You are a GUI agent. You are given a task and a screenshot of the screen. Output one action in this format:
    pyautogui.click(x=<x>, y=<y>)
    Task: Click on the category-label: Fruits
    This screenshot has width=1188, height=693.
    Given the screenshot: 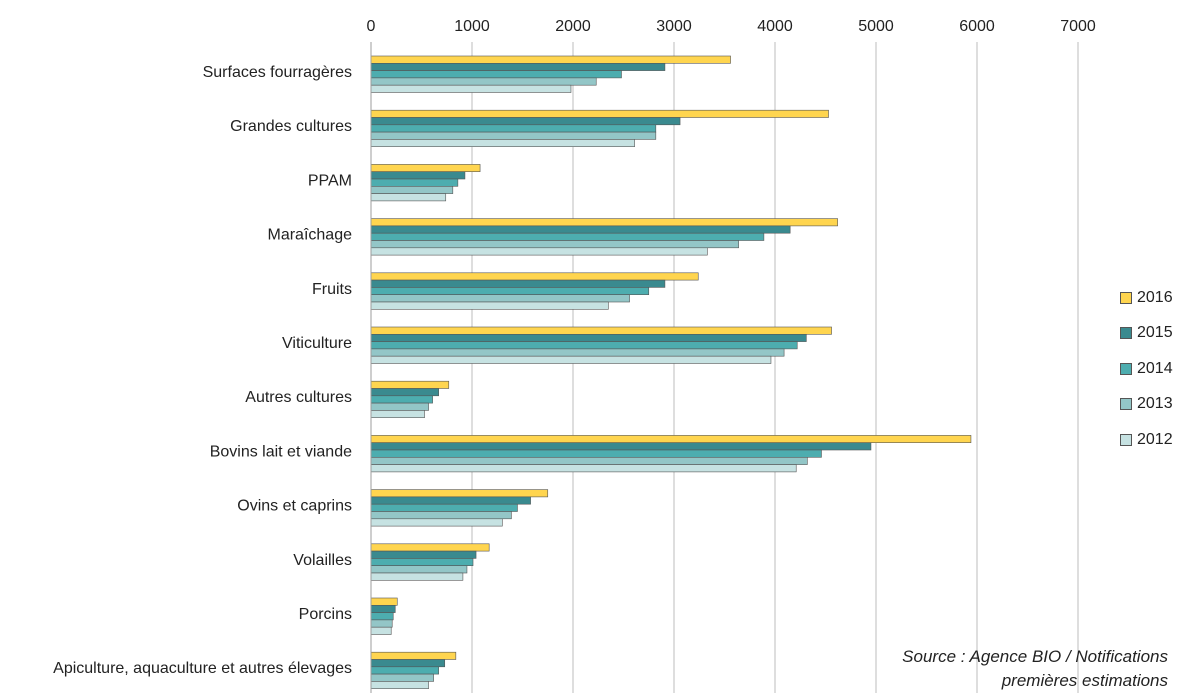 What is the action you would take?
    pyautogui.click(x=332, y=289)
    